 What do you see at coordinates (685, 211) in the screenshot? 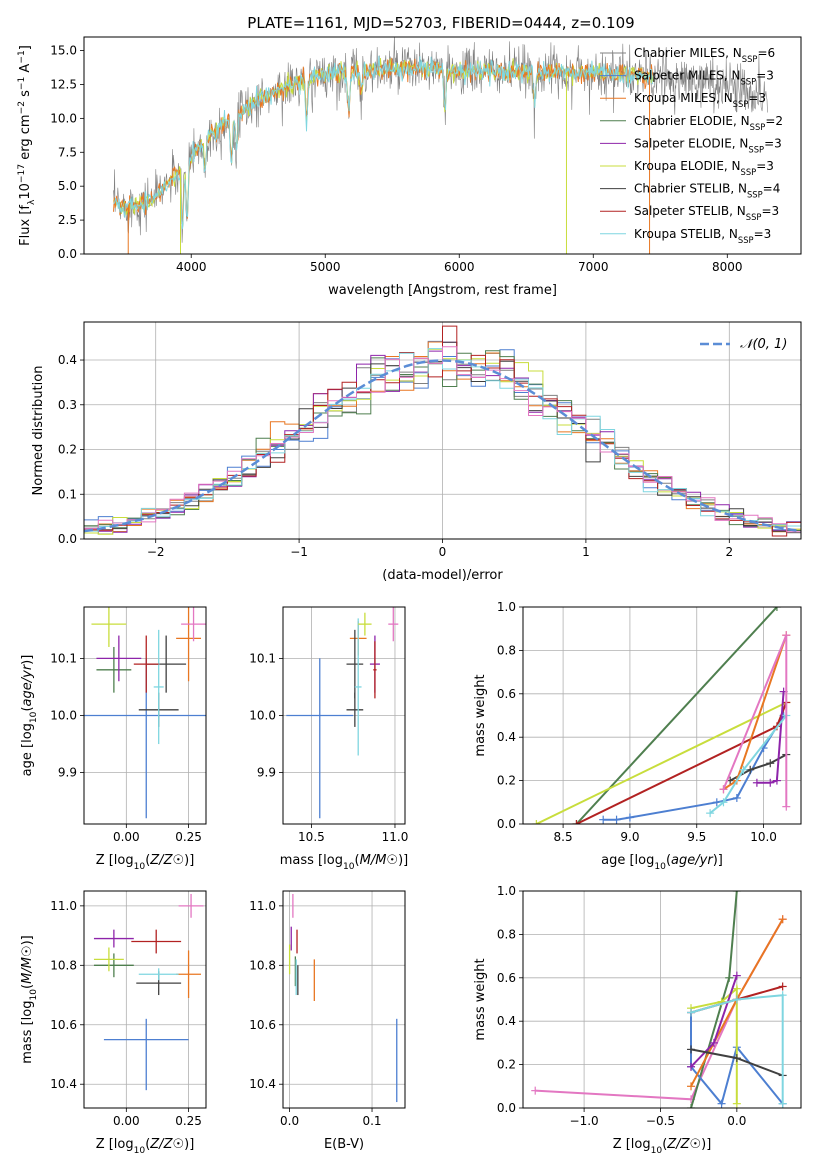
I see `label-part: Salpeter STELIB,` at bounding box center [685, 211].